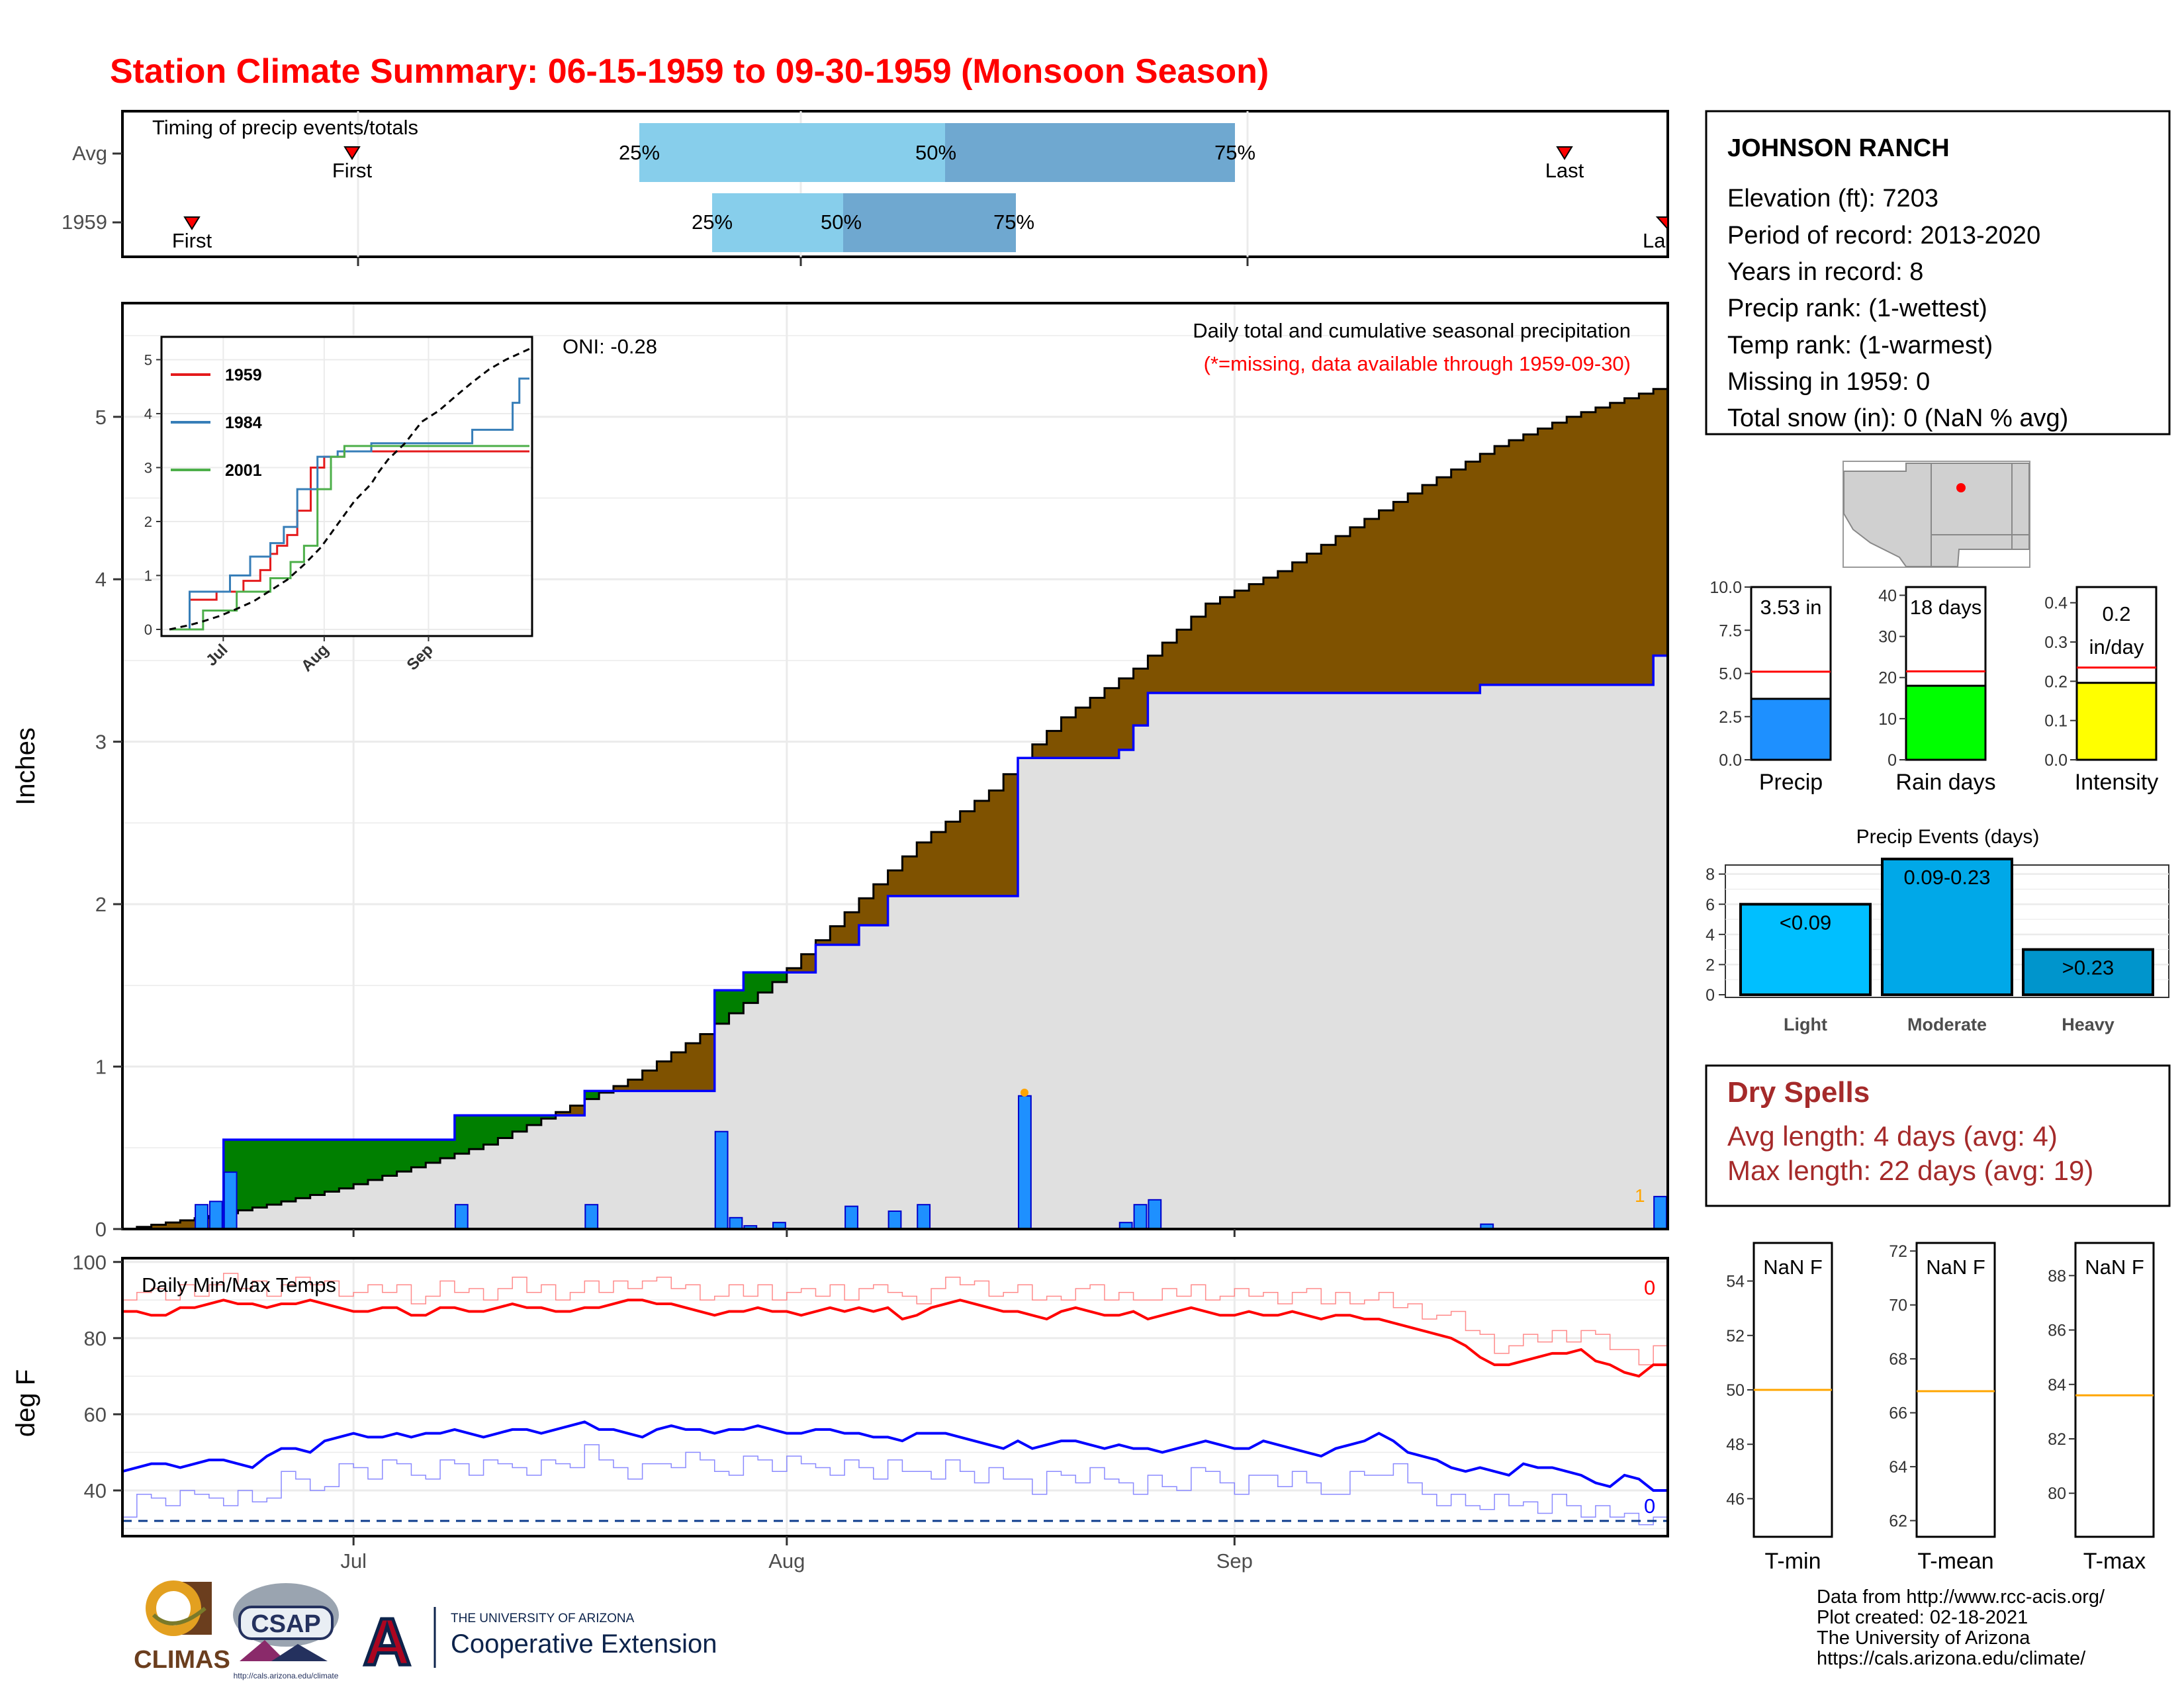 The image size is (2184, 1691). I want to click on precip-y-tick-label: 3, so click(101, 742).